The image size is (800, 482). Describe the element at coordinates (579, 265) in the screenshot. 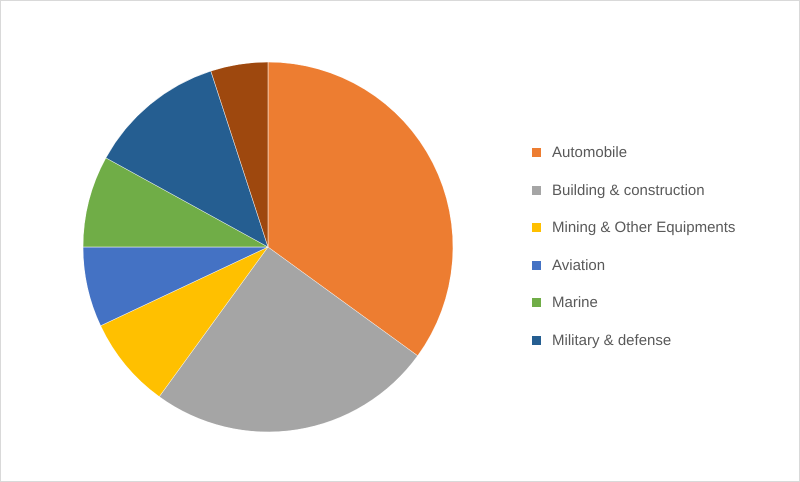

I see `legend-label: Aviation` at that location.